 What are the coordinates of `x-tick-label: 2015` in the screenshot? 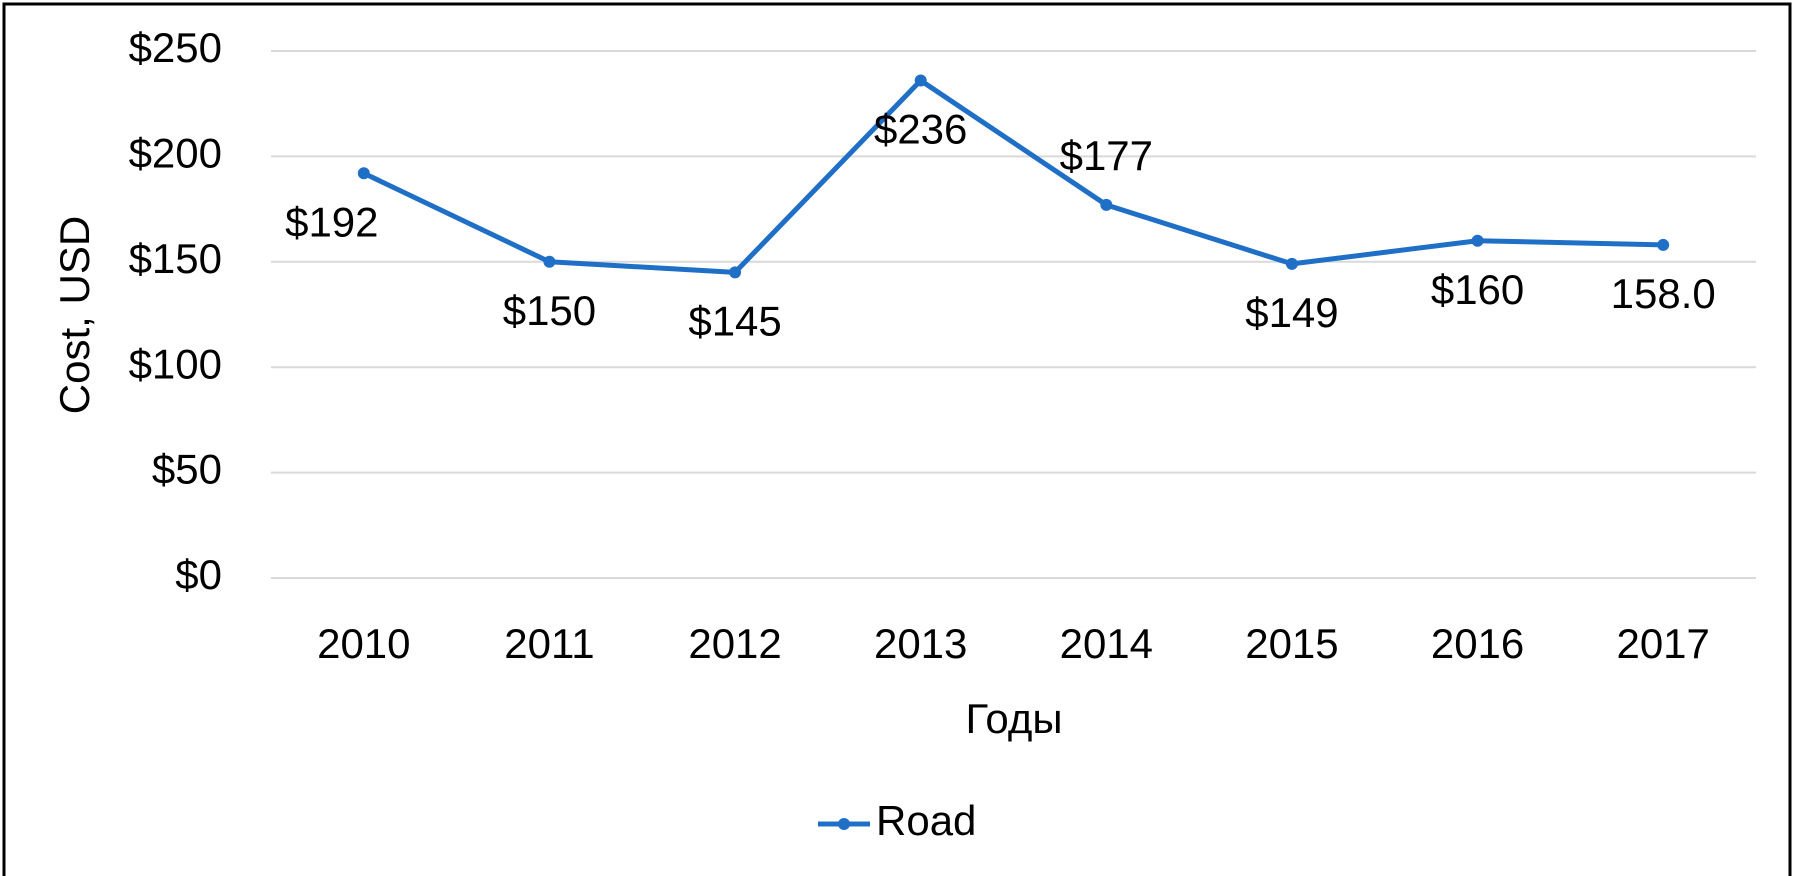 It's located at (1291, 643).